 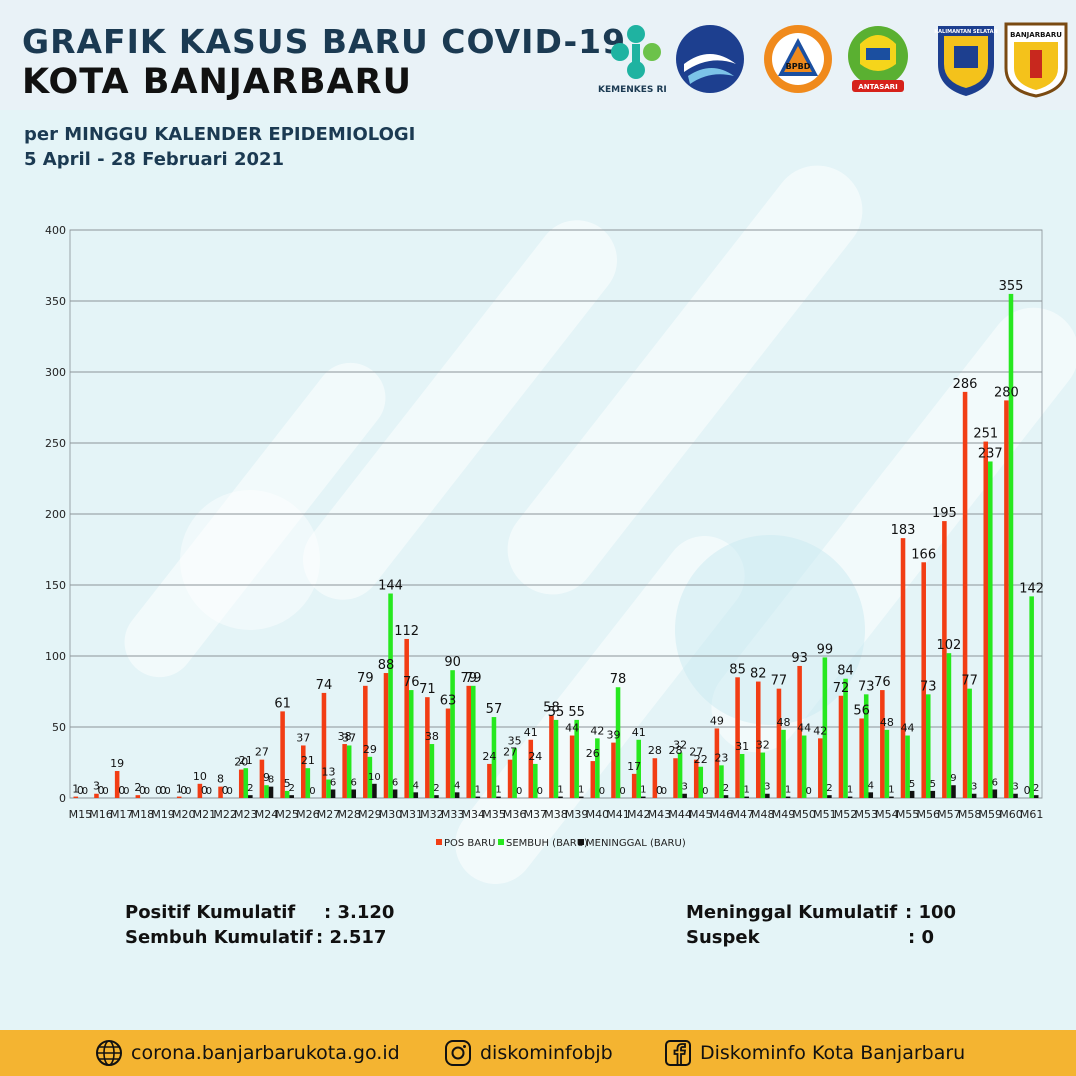 What do you see at coordinates (265, 1053) in the screenshot?
I see `website-text: corona.banjarbarukota.go.id` at bounding box center [265, 1053].